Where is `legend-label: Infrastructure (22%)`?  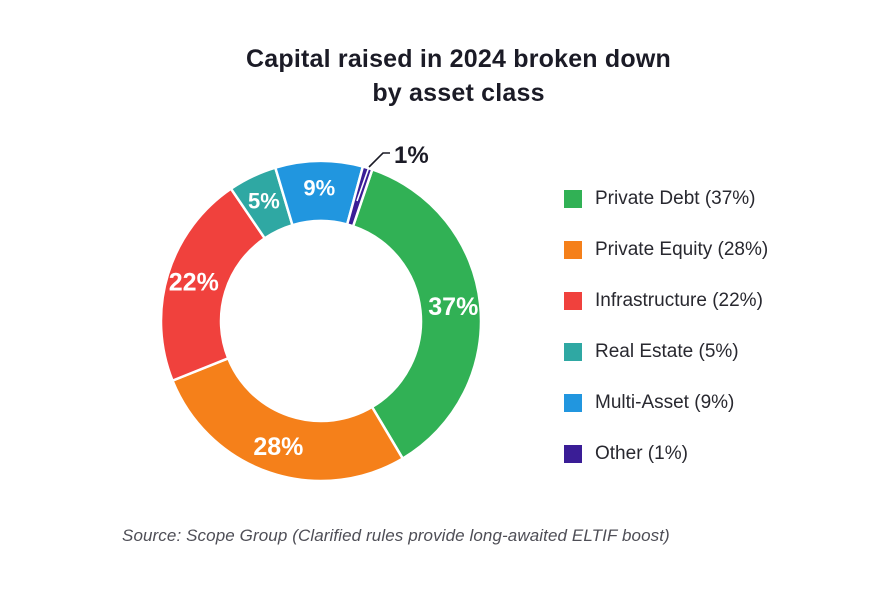
legend-label: Infrastructure (22%) is located at coordinates (679, 300).